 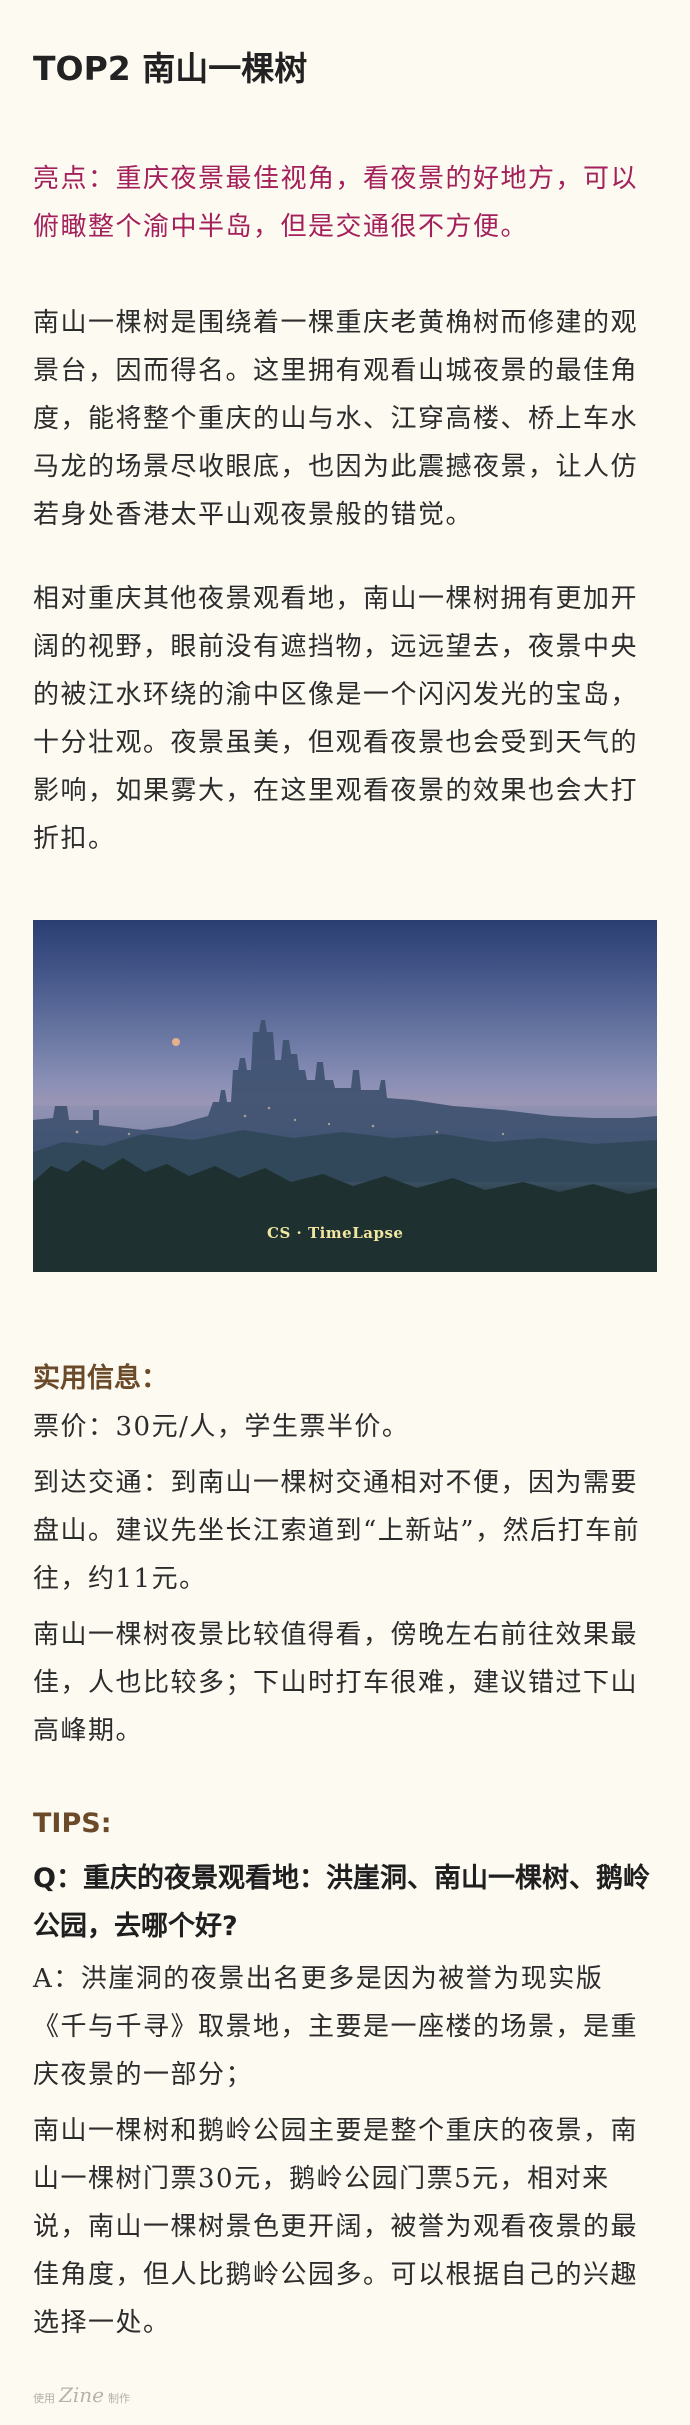 What do you see at coordinates (119, 2398) in the screenshot?
I see `footer-suffix: 制作` at bounding box center [119, 2398].